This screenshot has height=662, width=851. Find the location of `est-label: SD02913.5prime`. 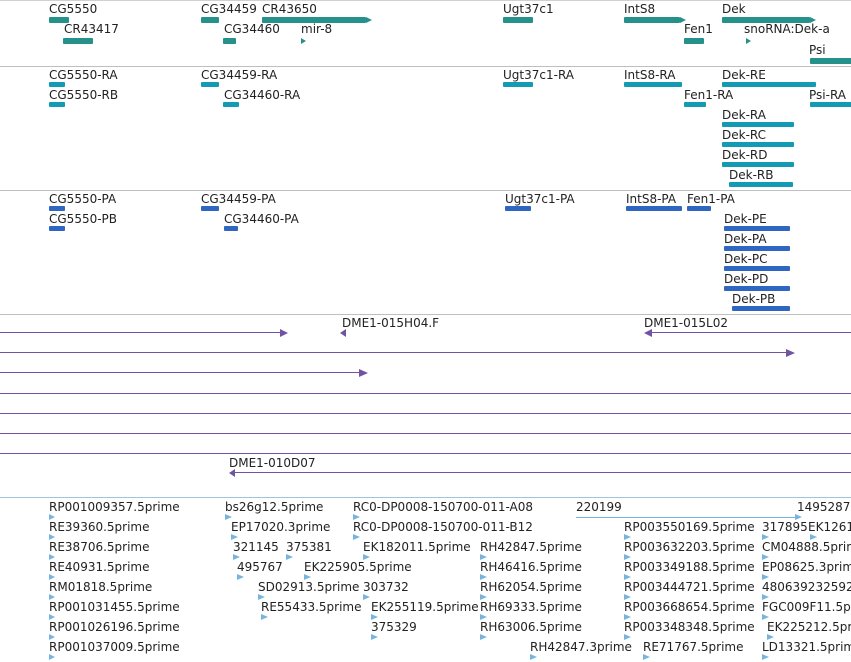

est-label: SD02913.5prime is located at coordinates (309, 587).